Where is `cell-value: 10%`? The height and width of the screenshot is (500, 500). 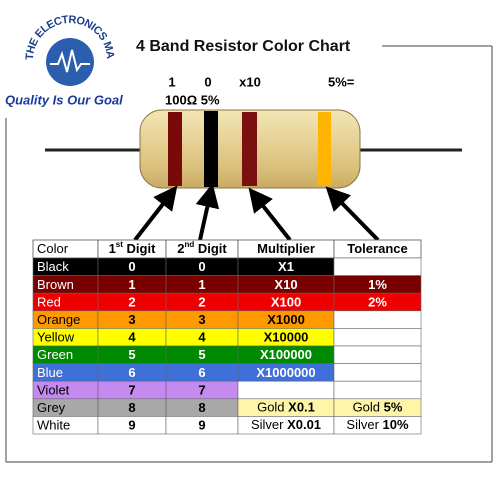
cell-value: 10% is located at coordinates (396, 425).